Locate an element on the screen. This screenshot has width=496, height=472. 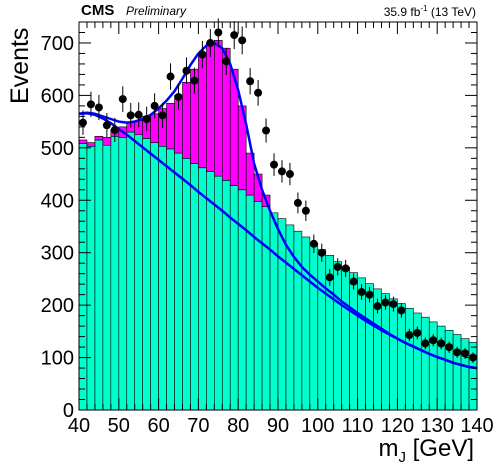
x-axis-label: mJ [GeV] is located at coordinates (426, 450).